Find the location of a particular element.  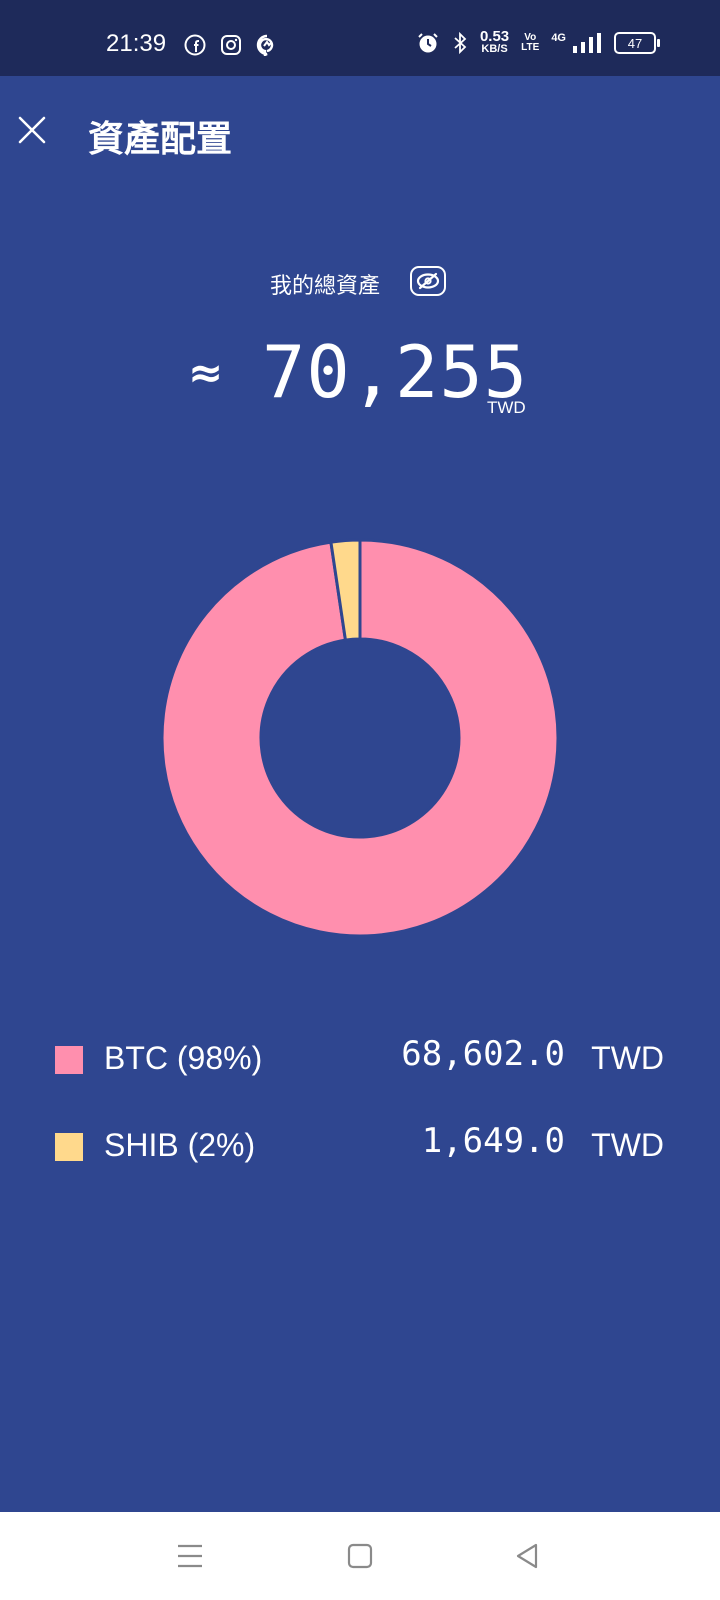

home-square-icon is located at coordinates (360, 1556).